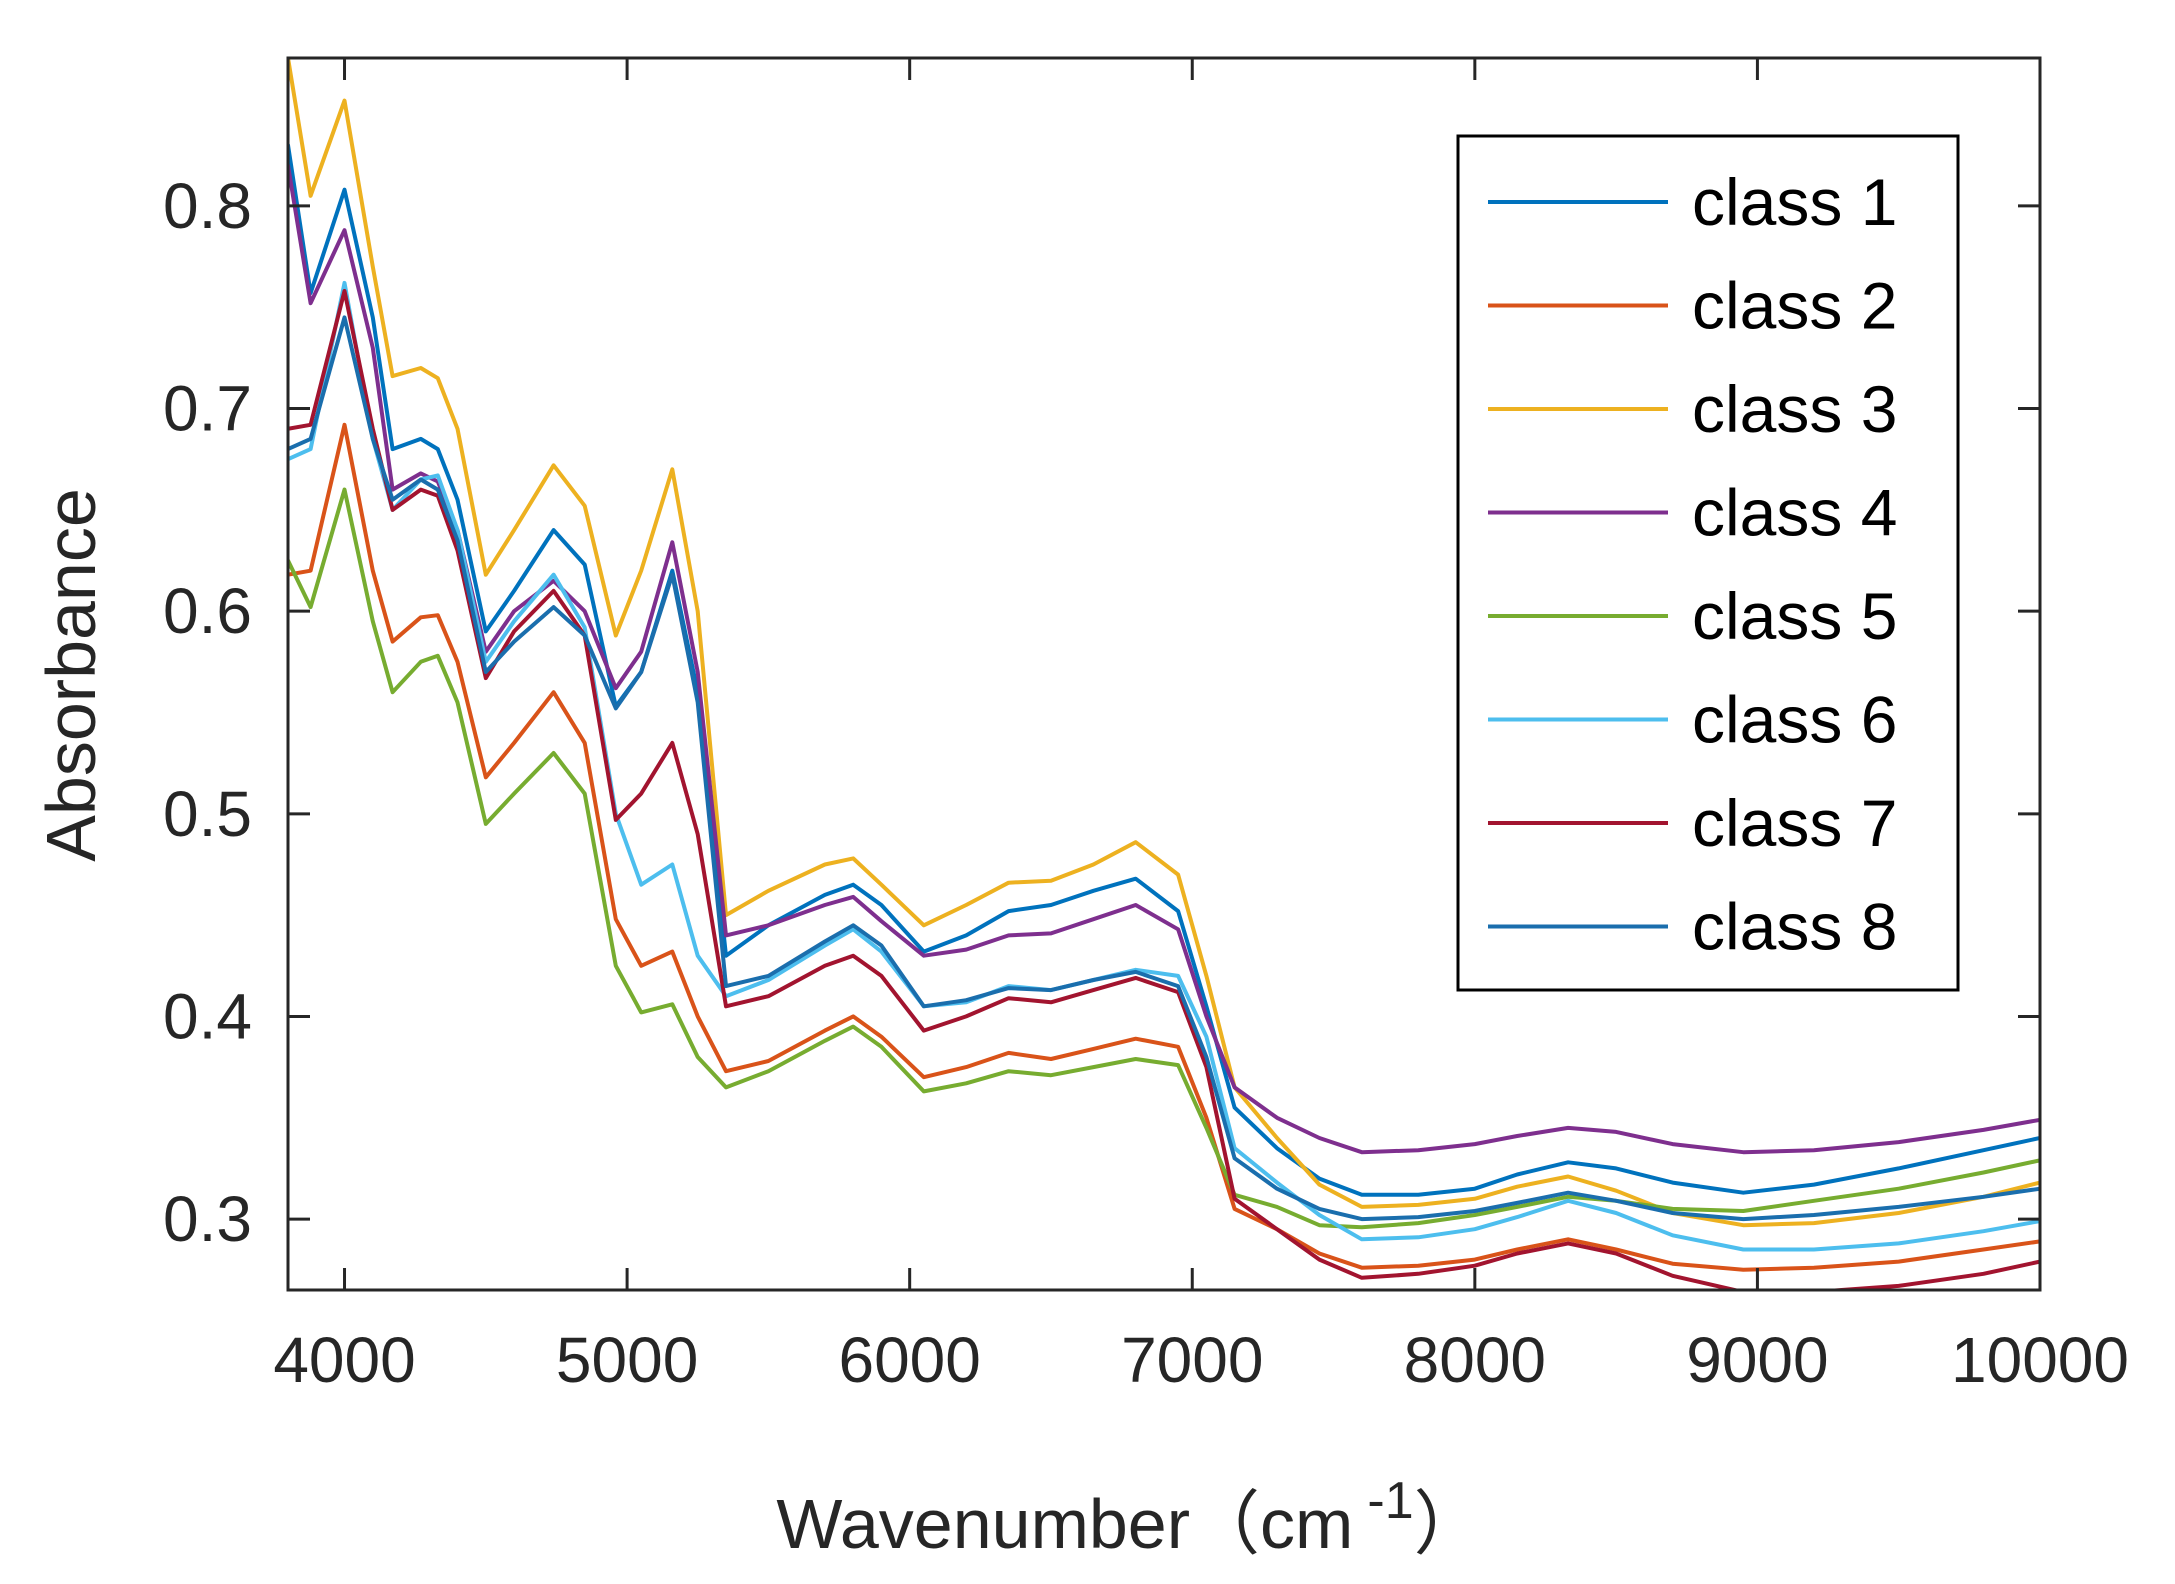 This screenshot has height=1584, width=2175. I want to click on legend-box, so click(1708, 563).